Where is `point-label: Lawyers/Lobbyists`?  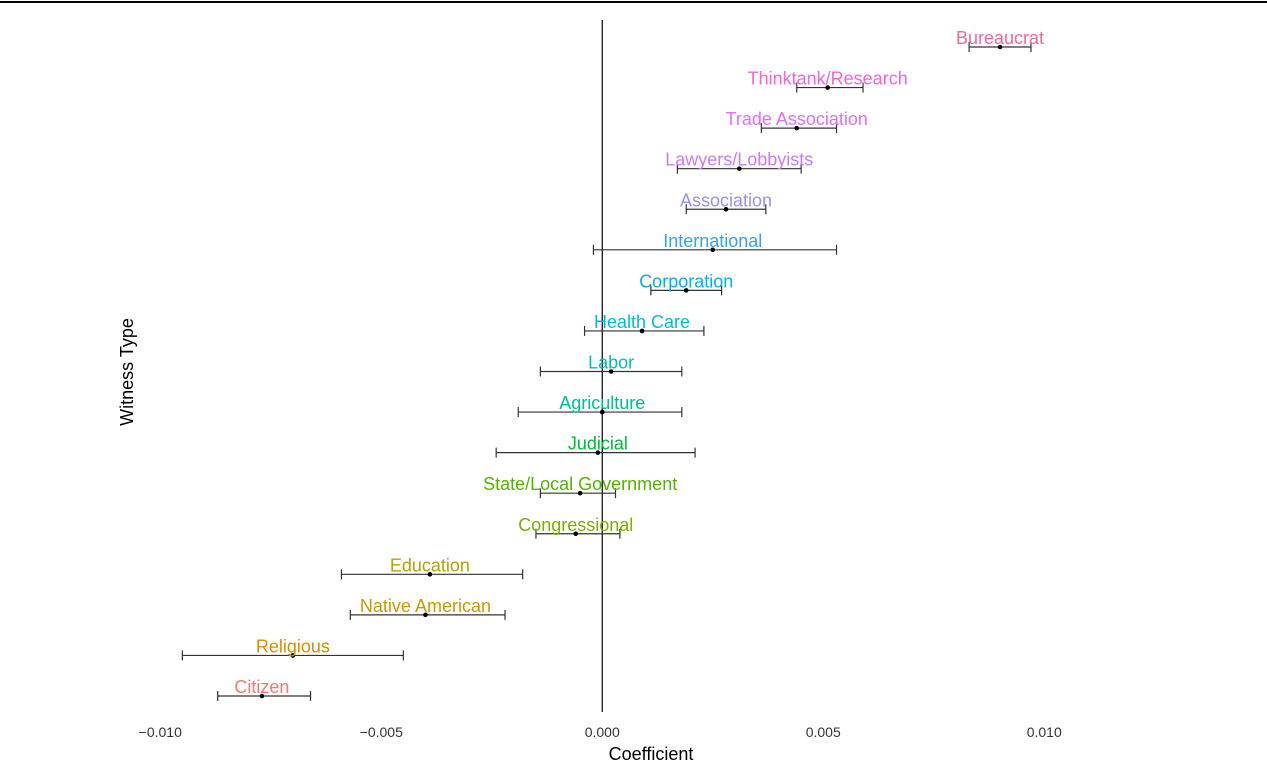
point-label: Lawyers/Lobbyists is located at coordinates (739, 160).